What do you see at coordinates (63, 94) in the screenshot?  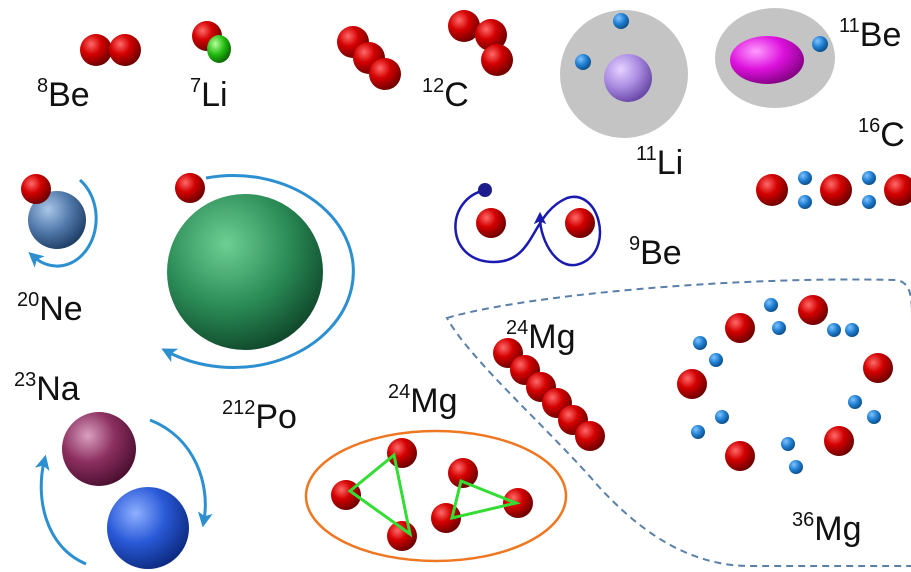 I see `label-be8: 8Be` at bounding box center [63, 94].